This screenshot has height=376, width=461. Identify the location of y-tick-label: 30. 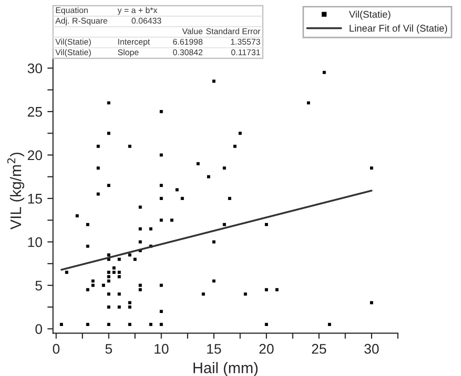
(35, 68).